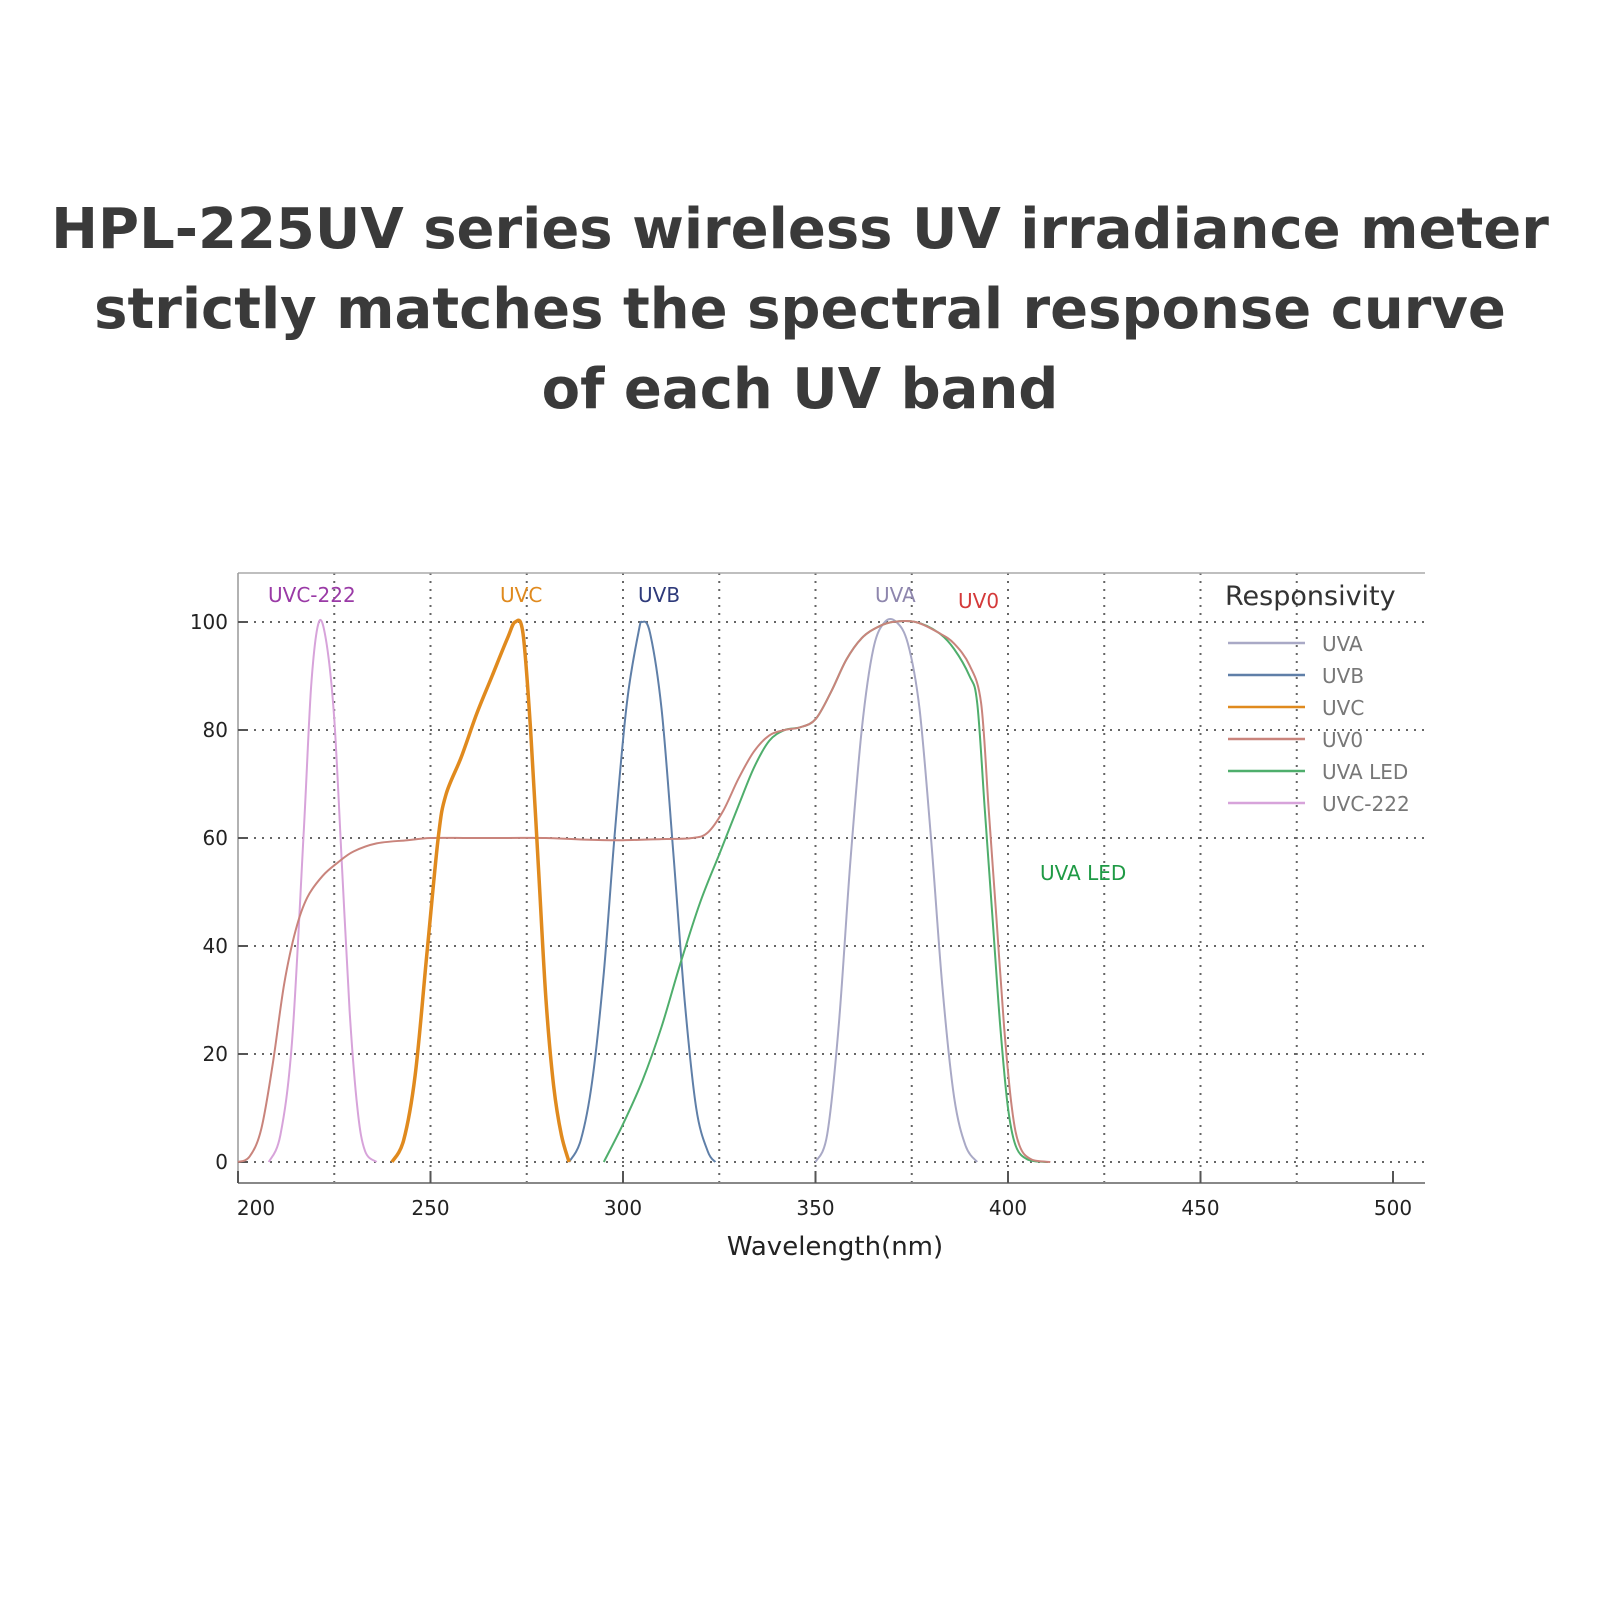 Image resolution: width=1600 pixels, height=1600 pixels. I want to click on series-line-uvb, so click(642, 891).